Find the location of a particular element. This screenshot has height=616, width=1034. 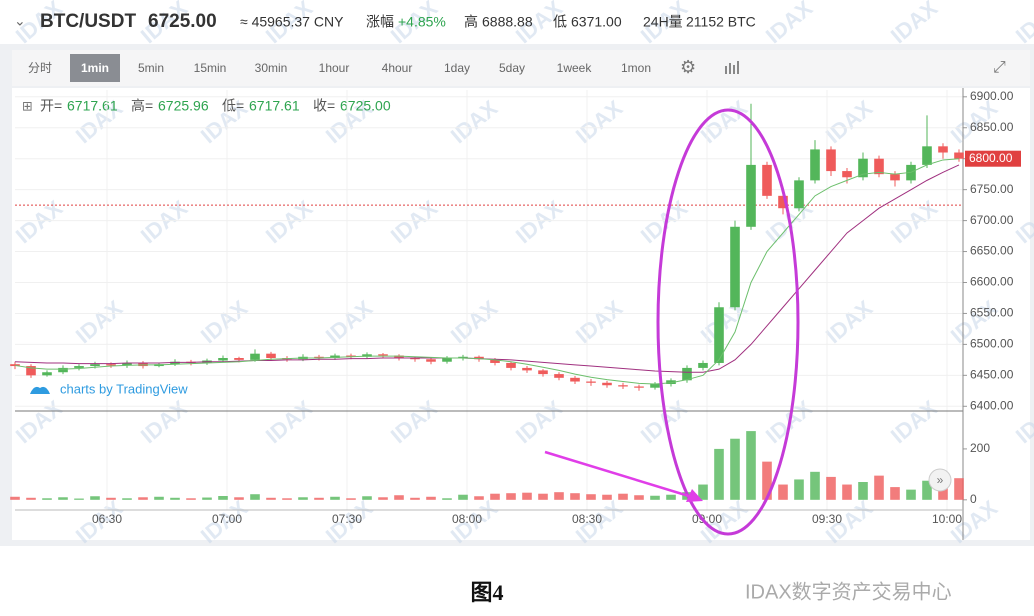

interval-tab: 15min is located at coordinates (210, 68).